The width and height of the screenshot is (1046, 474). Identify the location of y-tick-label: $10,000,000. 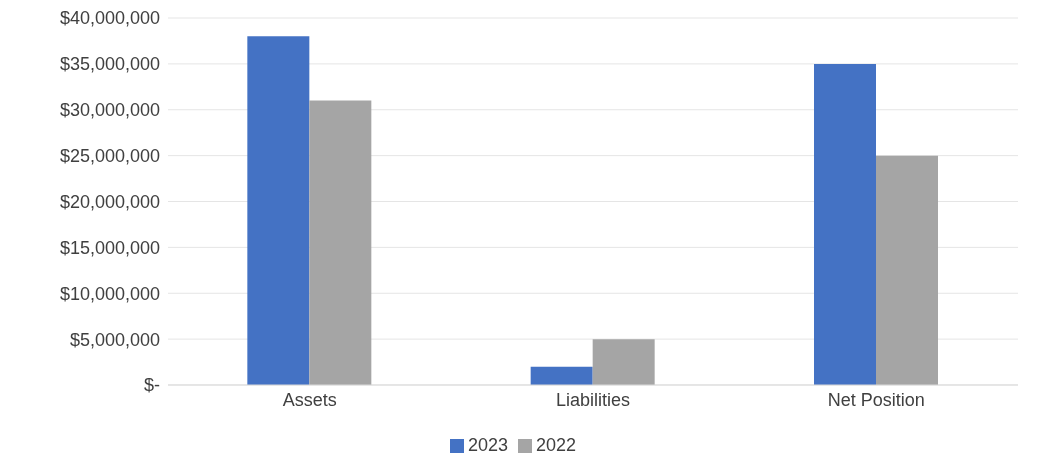
(109, 293).